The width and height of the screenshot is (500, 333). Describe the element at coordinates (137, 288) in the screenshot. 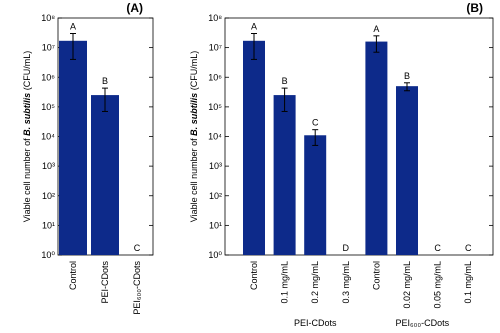

I see `x-tick-label: PEI₆₀₀-CDots` at that location.